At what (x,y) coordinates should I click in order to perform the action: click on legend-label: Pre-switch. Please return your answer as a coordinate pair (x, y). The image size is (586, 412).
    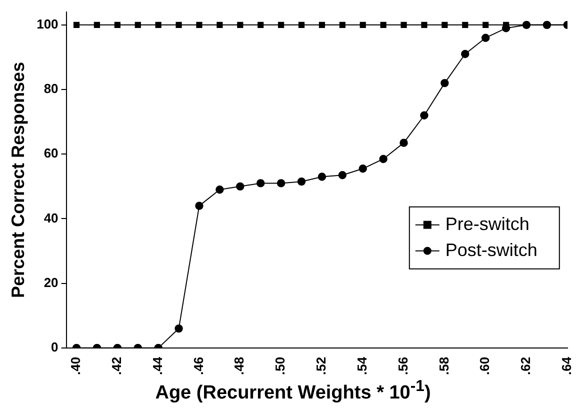
    Looking at the image, I should click on (487, 224).